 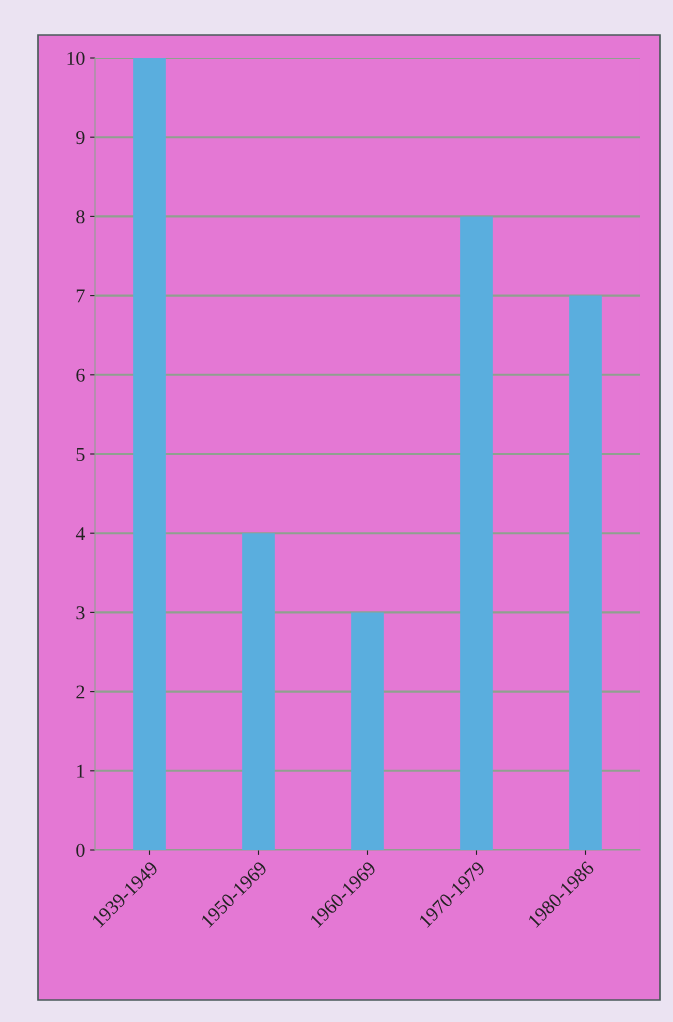 What do you see at coordinates (80, 296) in the screenshot?
I see `y-tick-label: 7` at bounding box center [80, 296].